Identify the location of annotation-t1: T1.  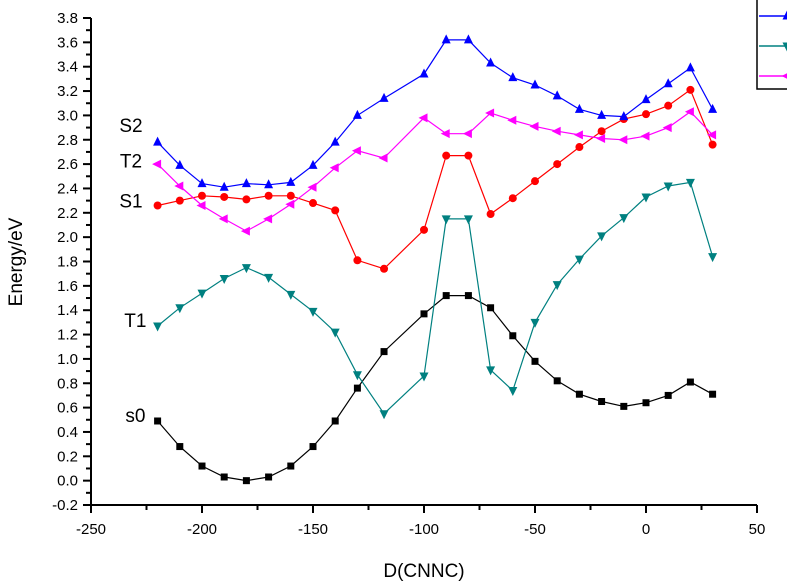
(135, 321).